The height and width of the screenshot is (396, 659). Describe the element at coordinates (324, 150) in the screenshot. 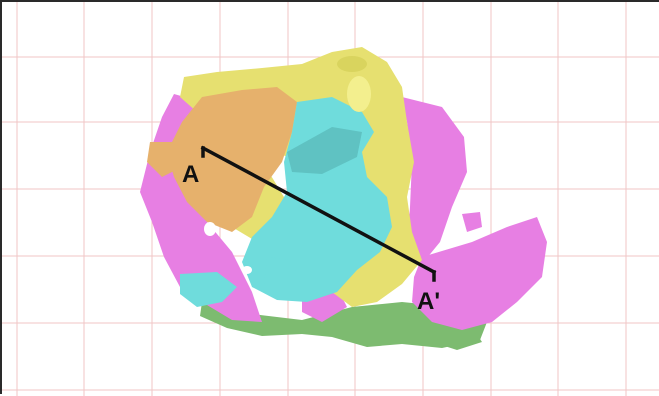

I see `teal-plane` at that location.